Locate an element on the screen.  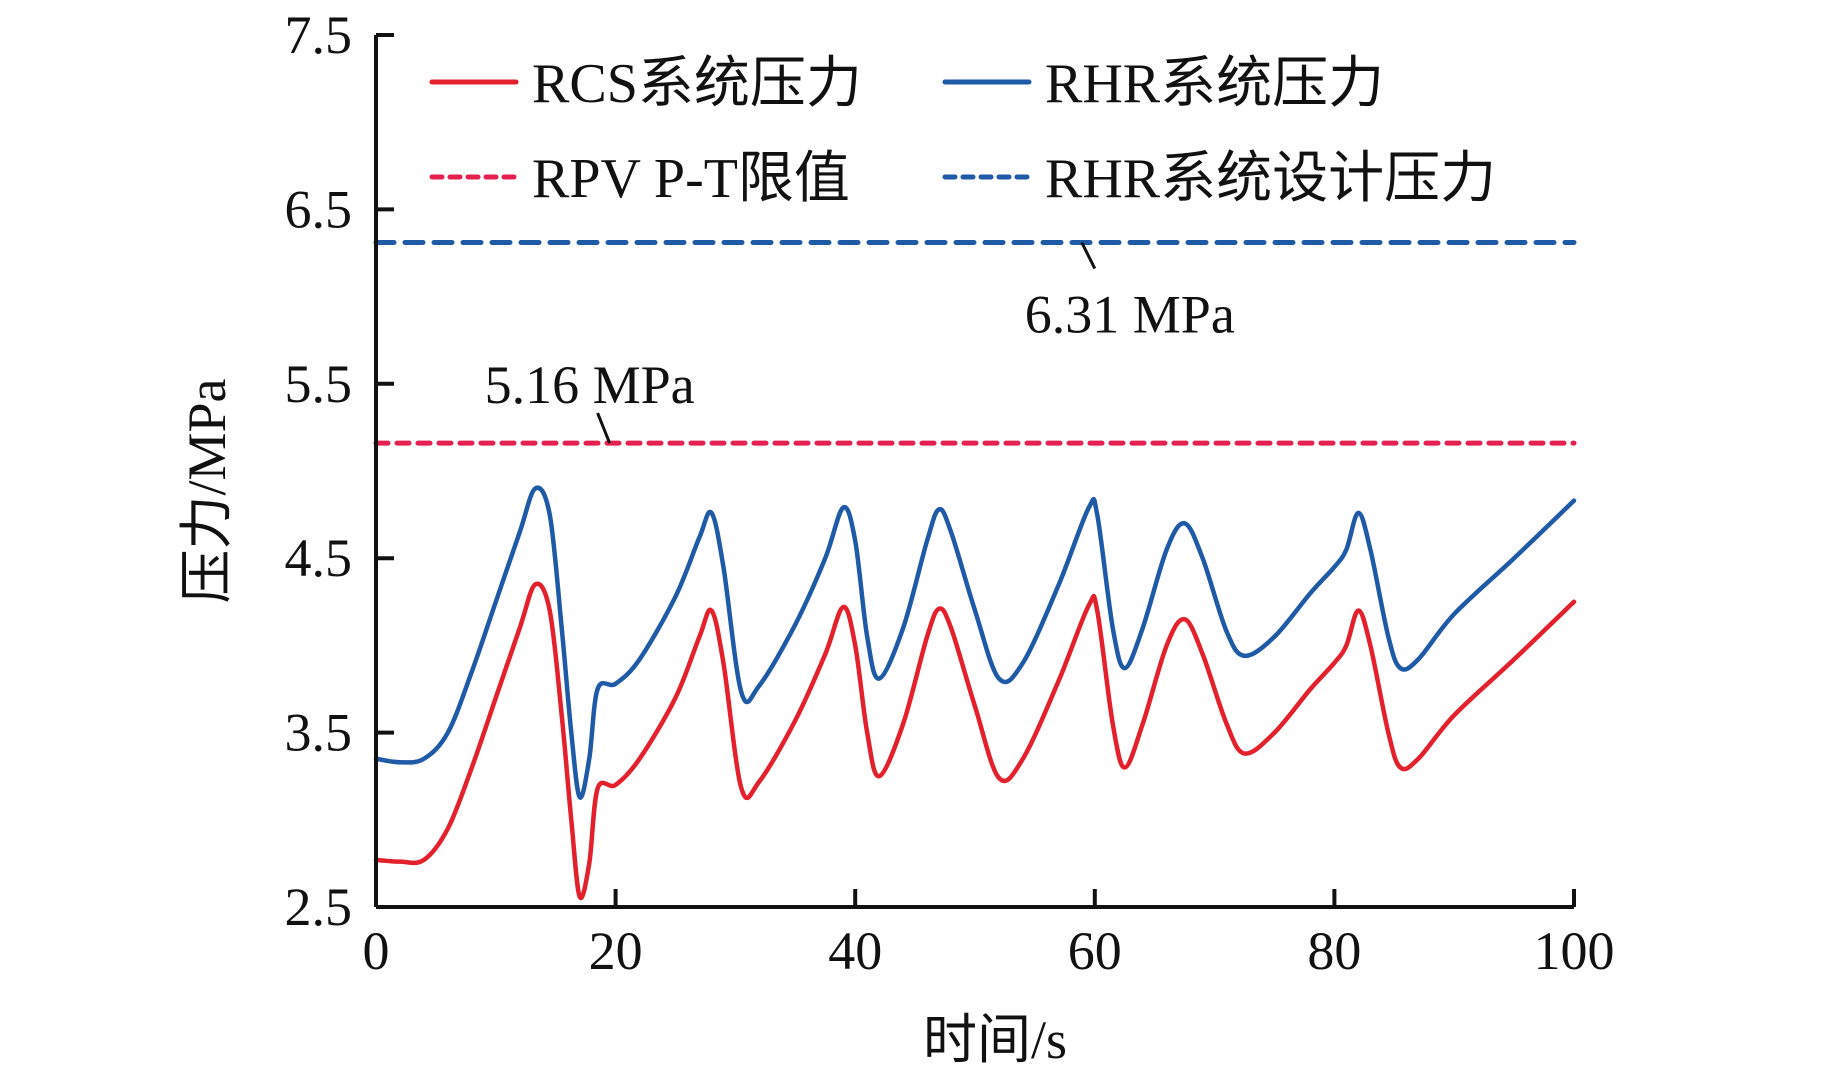
y-tick-label: 3.5 is located at coordinates (319, 733).